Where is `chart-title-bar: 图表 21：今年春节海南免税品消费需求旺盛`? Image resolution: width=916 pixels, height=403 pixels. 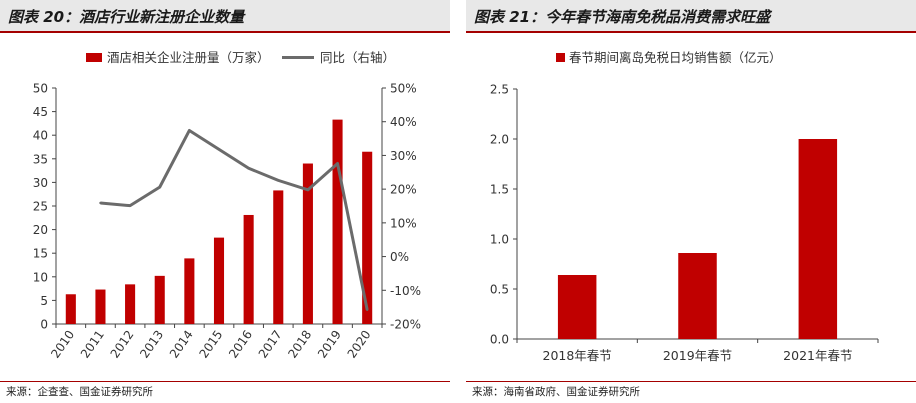
chart-title-bar: 图表 21：今年春节海南免税品消费需求旺盛 is located at coordinates (691, 16).